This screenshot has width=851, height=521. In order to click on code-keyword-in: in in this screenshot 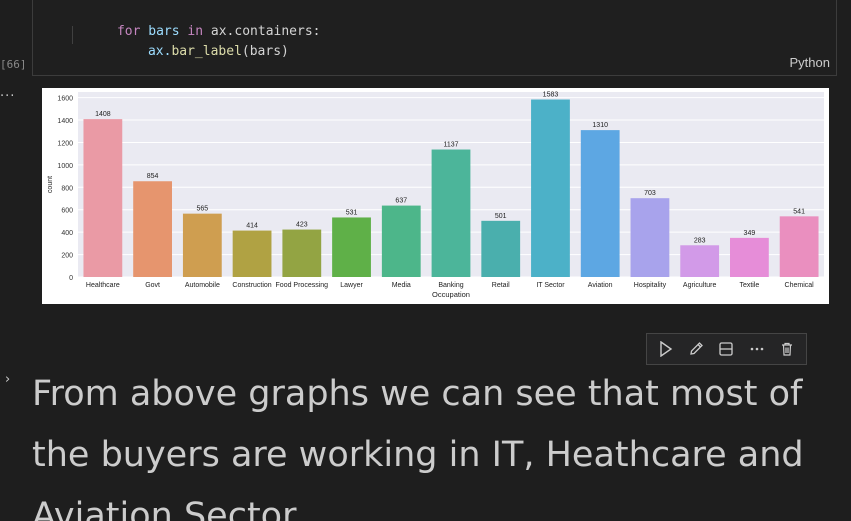, I will do `click(195, 31)`.